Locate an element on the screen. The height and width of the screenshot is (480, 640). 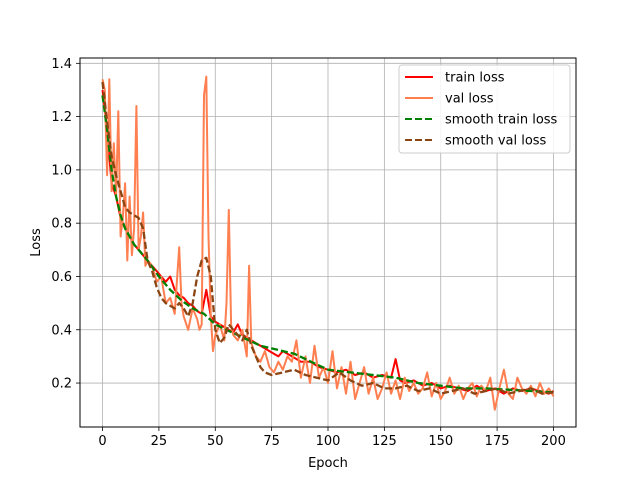
x-tick-label: 75 is located at coordinates (271, 441).